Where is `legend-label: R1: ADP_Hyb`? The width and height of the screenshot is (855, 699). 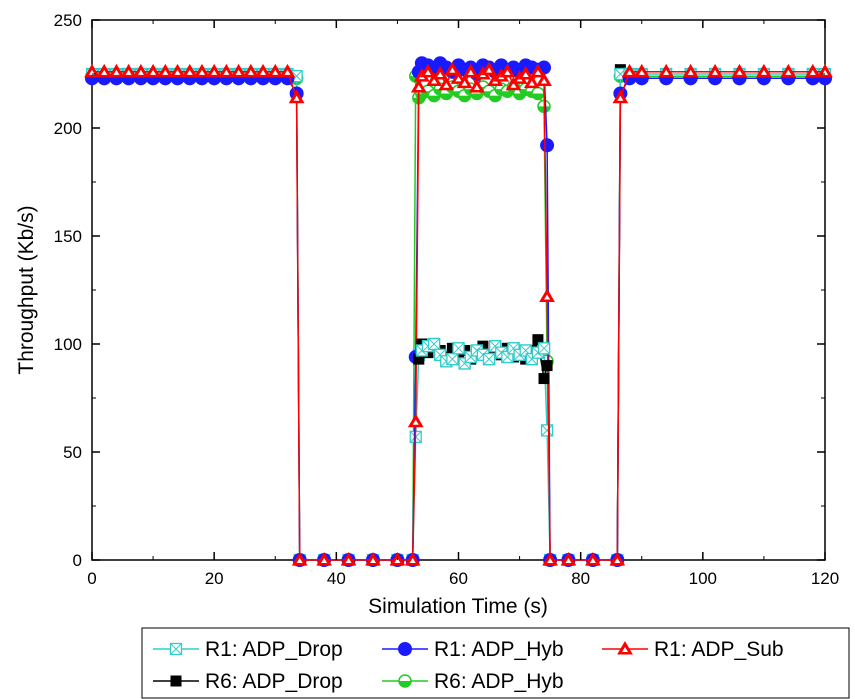 legend-label: R1: ADP_Hyb is located at coordinates (499, 649).